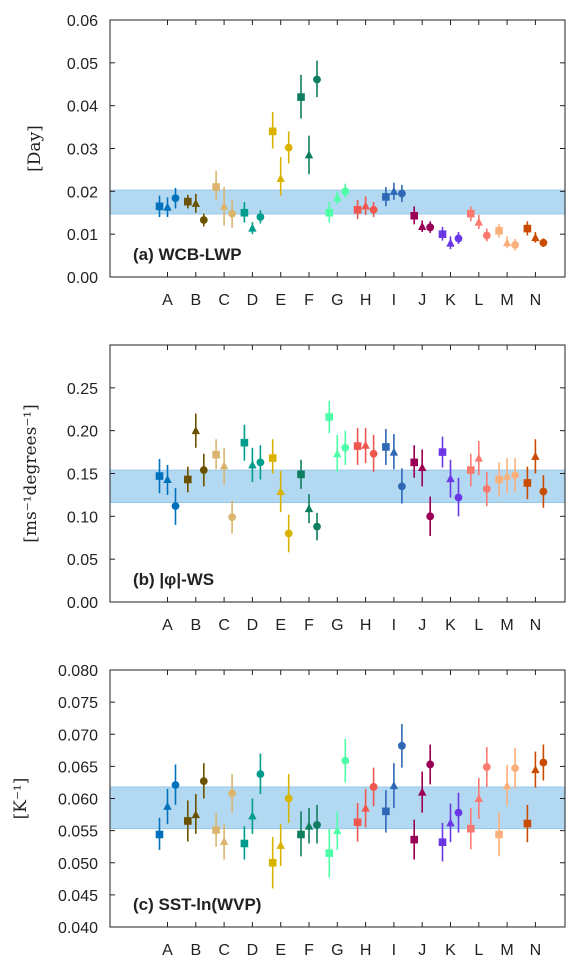 The height and width of the screenshot is (970, 585). I want to click on x-tick-label: J, so click(422, 625).